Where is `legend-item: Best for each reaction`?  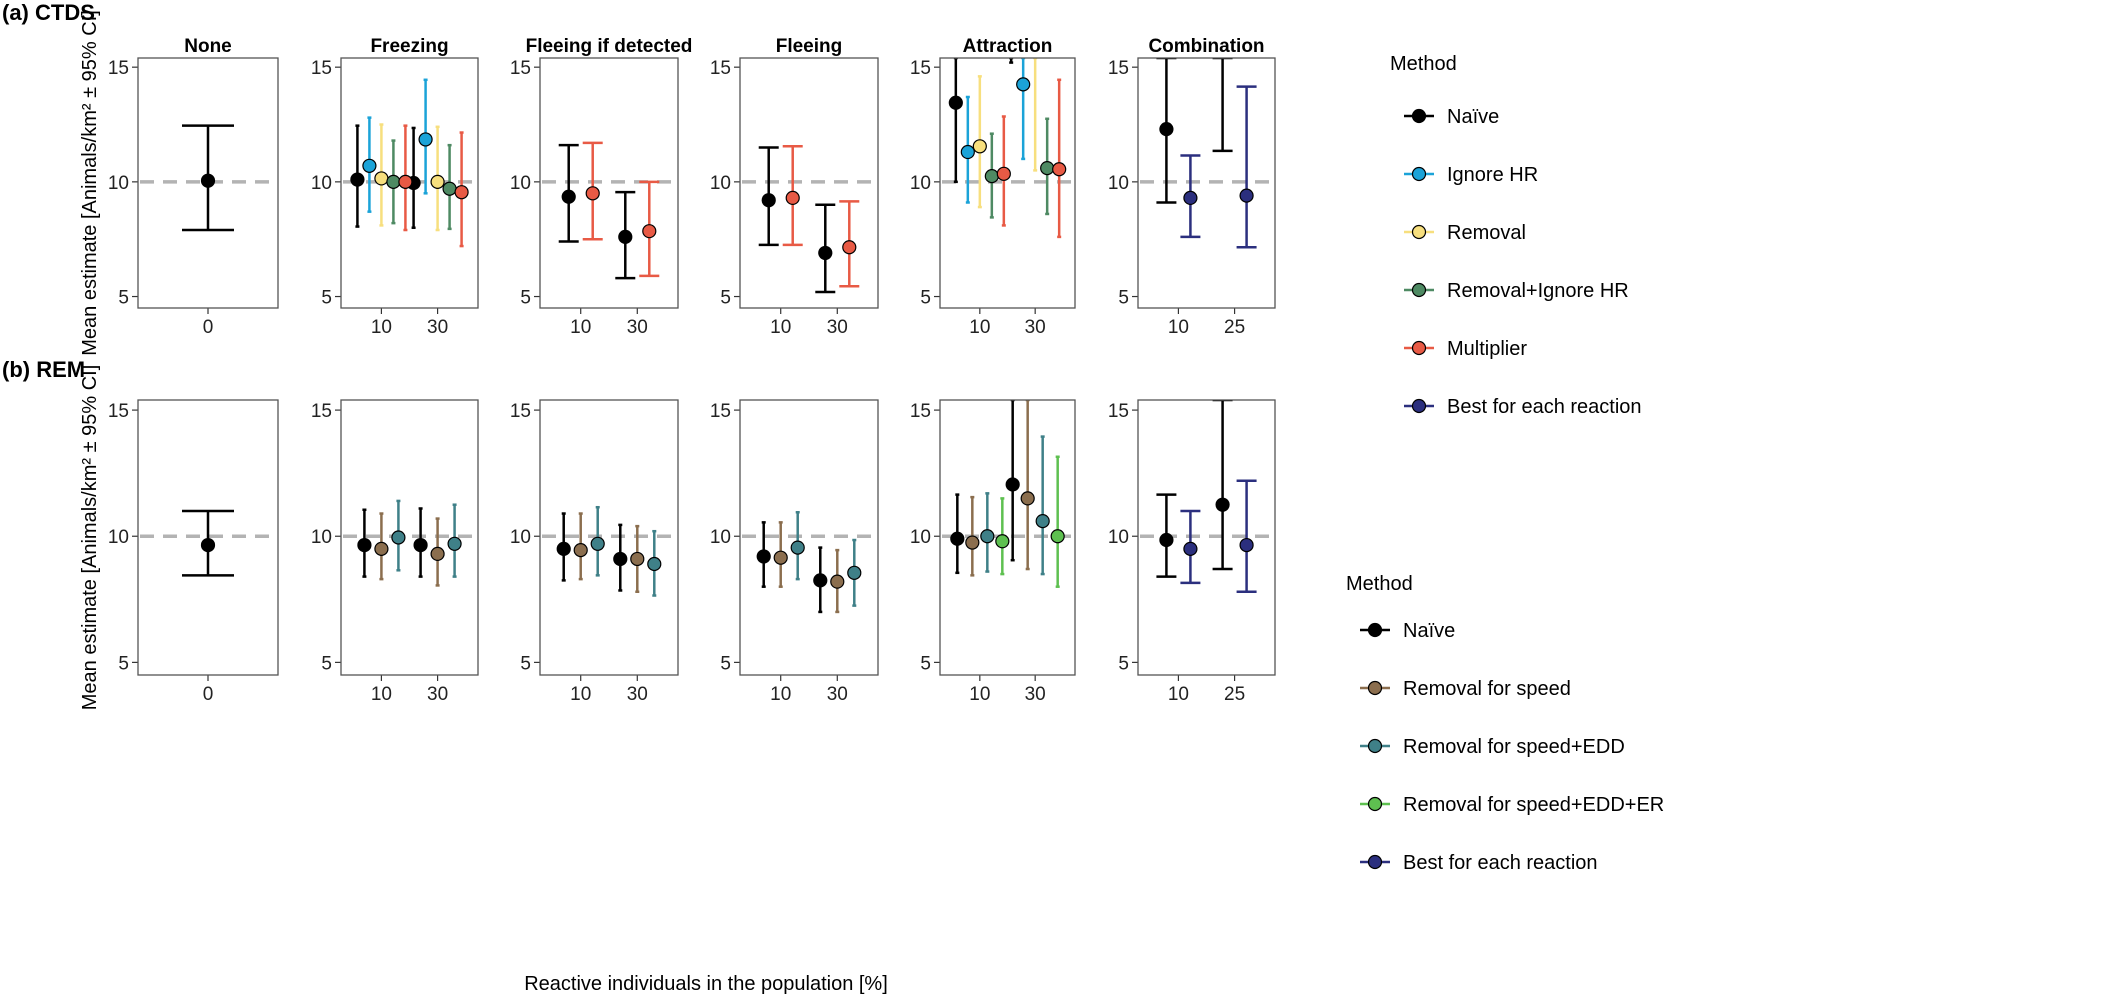
legend-item: Best for each reaction is located at coordinates (1479, 863).